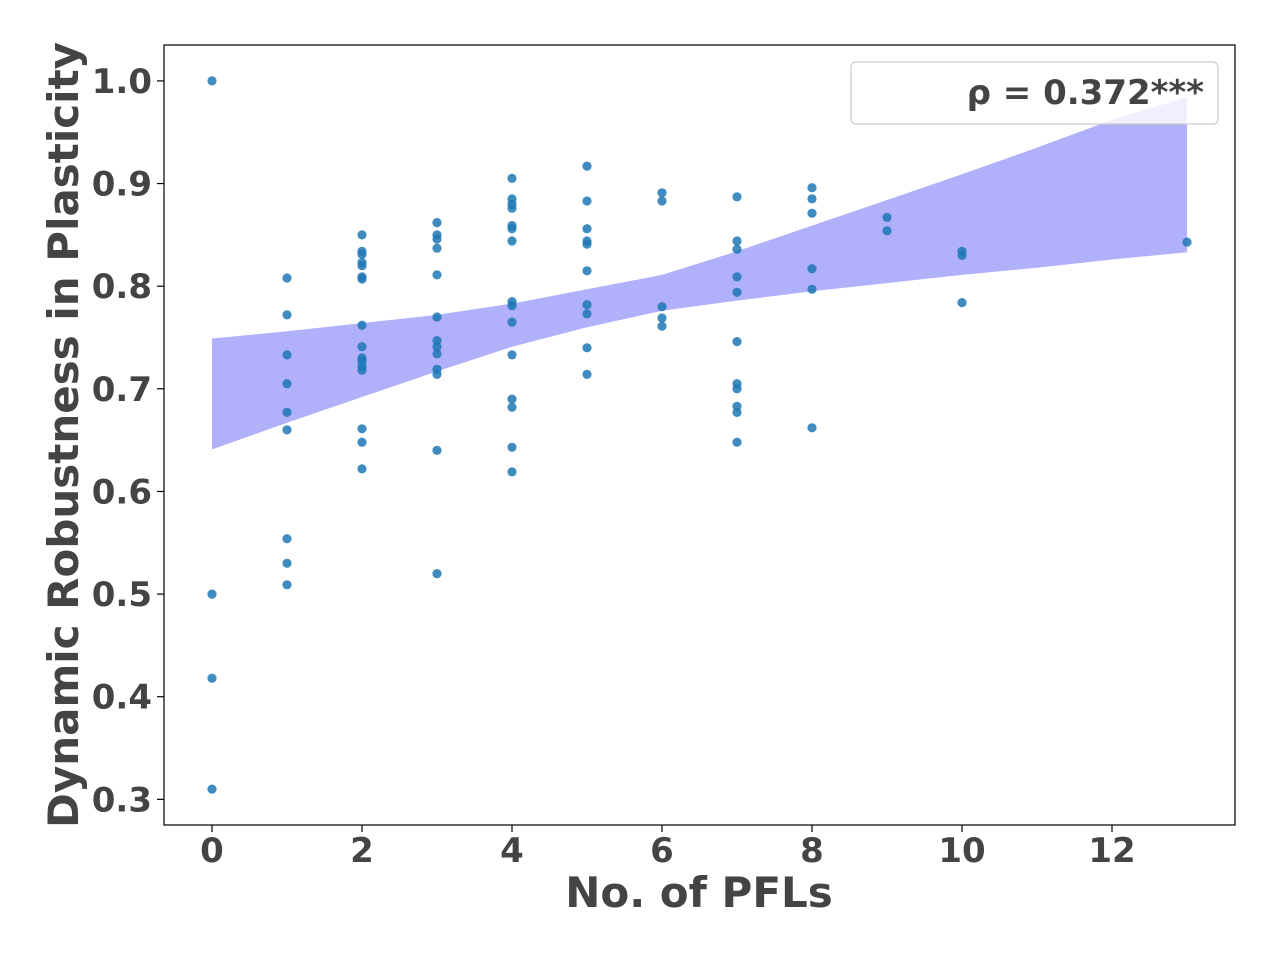 Image resolution: width=1280 pixels, height=960 pixels. Describe the element at coordinates (699, 892) in the screenshot. I see `x-axis-label: No. of PFLs` at that location.